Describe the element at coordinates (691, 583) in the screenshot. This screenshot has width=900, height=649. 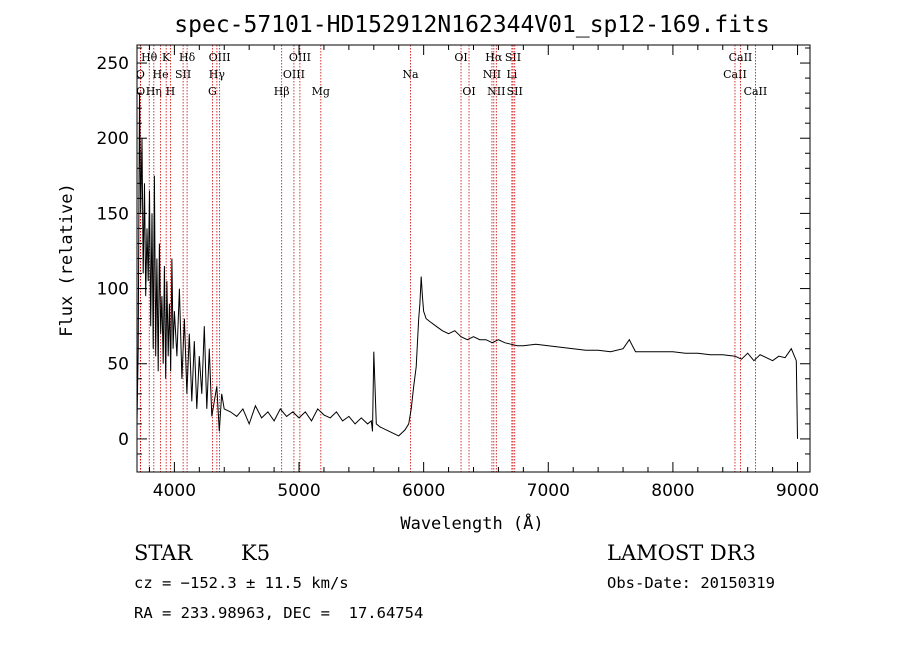
I see `obs-date-readout: Obs-Date: 20150319` at that location.